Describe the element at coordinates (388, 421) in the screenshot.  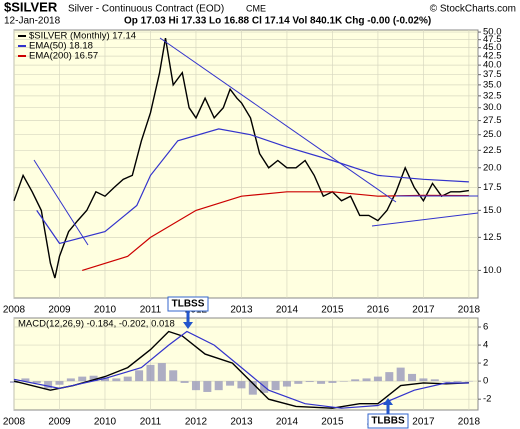
I see `annotation: TLBBS` at that location.